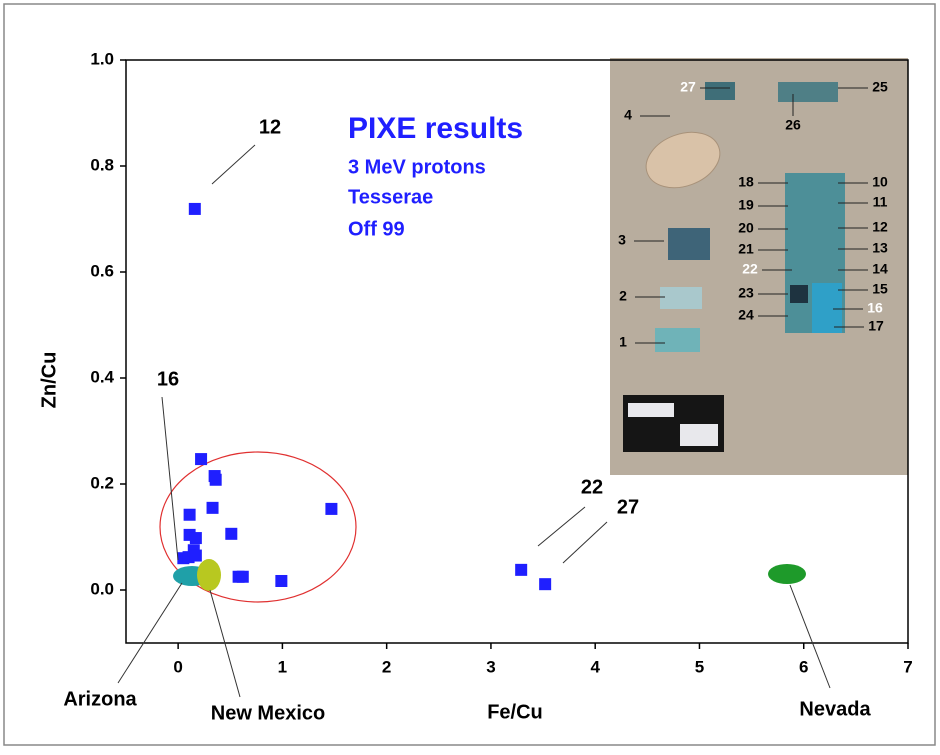 This screenshot has height=755, width=940. I want to click on inset-label: 25, so click(880, 87).